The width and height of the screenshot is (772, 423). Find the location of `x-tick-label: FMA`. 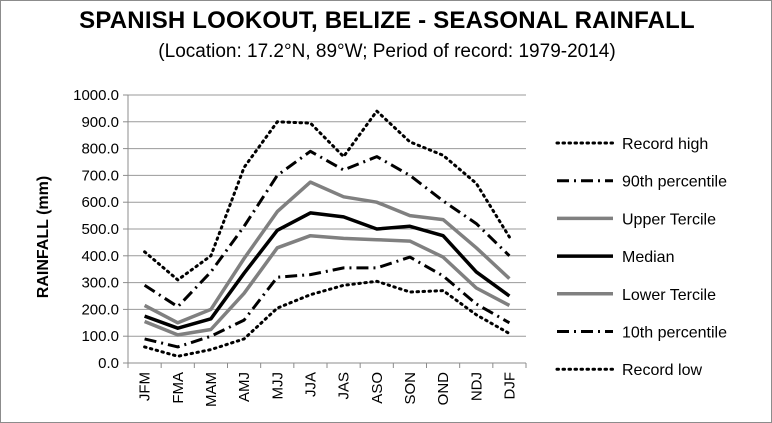

x-tick-label: FMA is located at coordinates (178, 388).